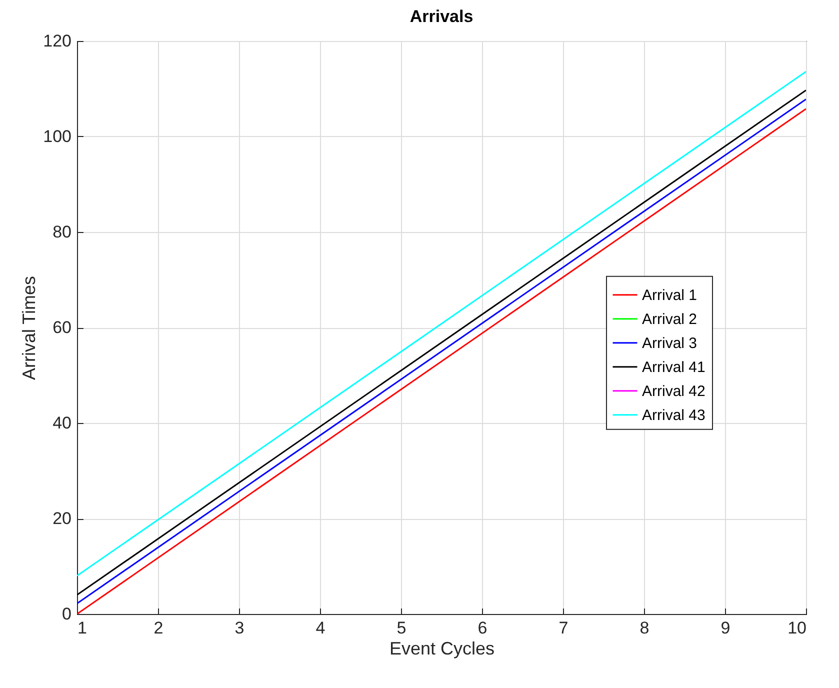  I want to click on x-tick-label: 9, so click(725, 628).